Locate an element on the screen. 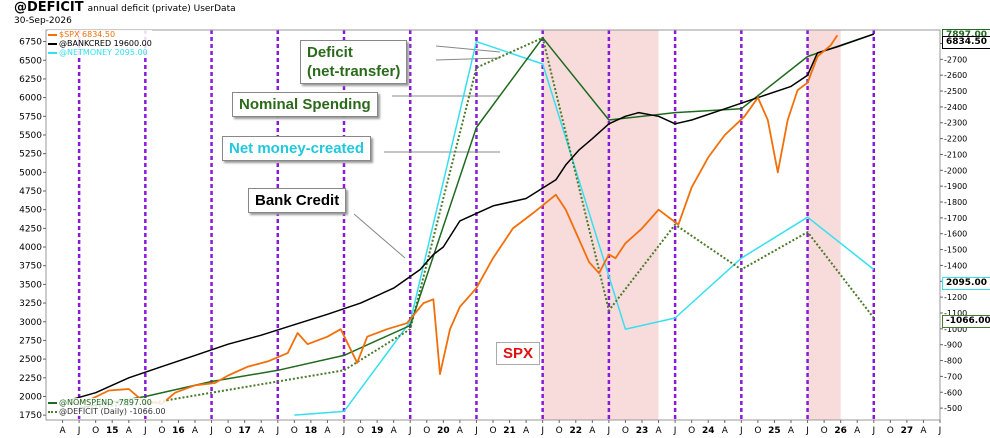  legend-text: @DEFICIT (Daily) -1066.00 is located at coordinates (112, 411).